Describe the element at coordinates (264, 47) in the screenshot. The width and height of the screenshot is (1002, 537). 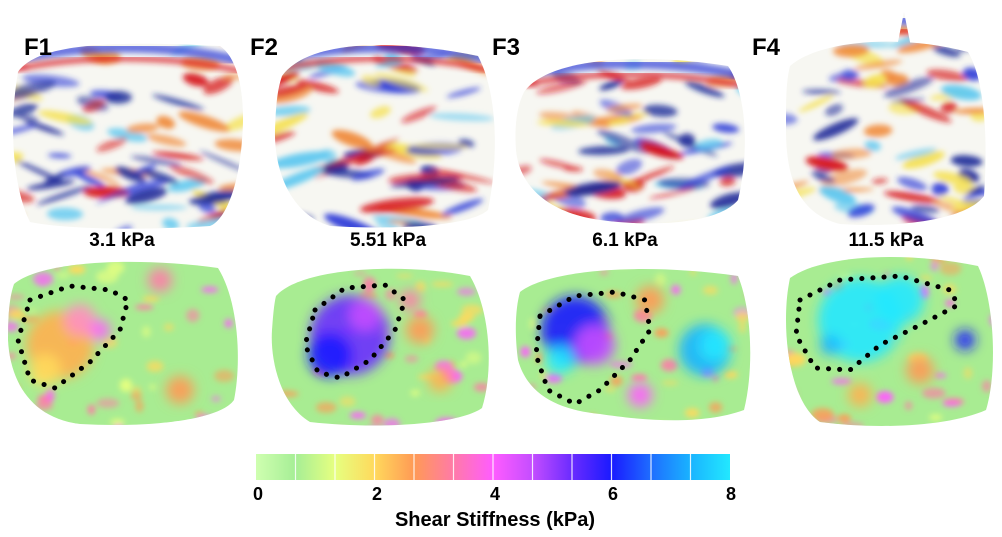
I see `stage-label-f2: F2` at that location.